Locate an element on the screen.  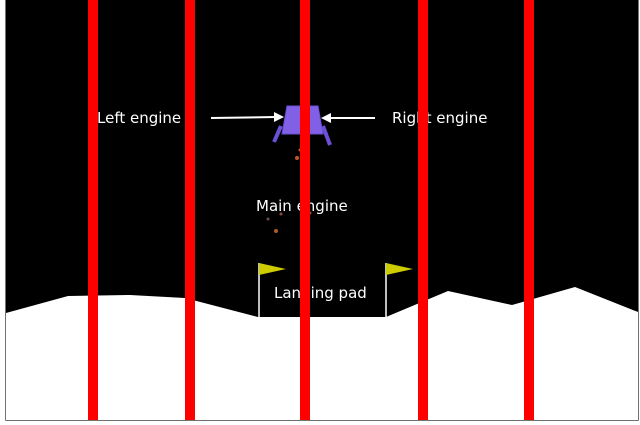
lander-left-leg is located at coordinates (277, 134).